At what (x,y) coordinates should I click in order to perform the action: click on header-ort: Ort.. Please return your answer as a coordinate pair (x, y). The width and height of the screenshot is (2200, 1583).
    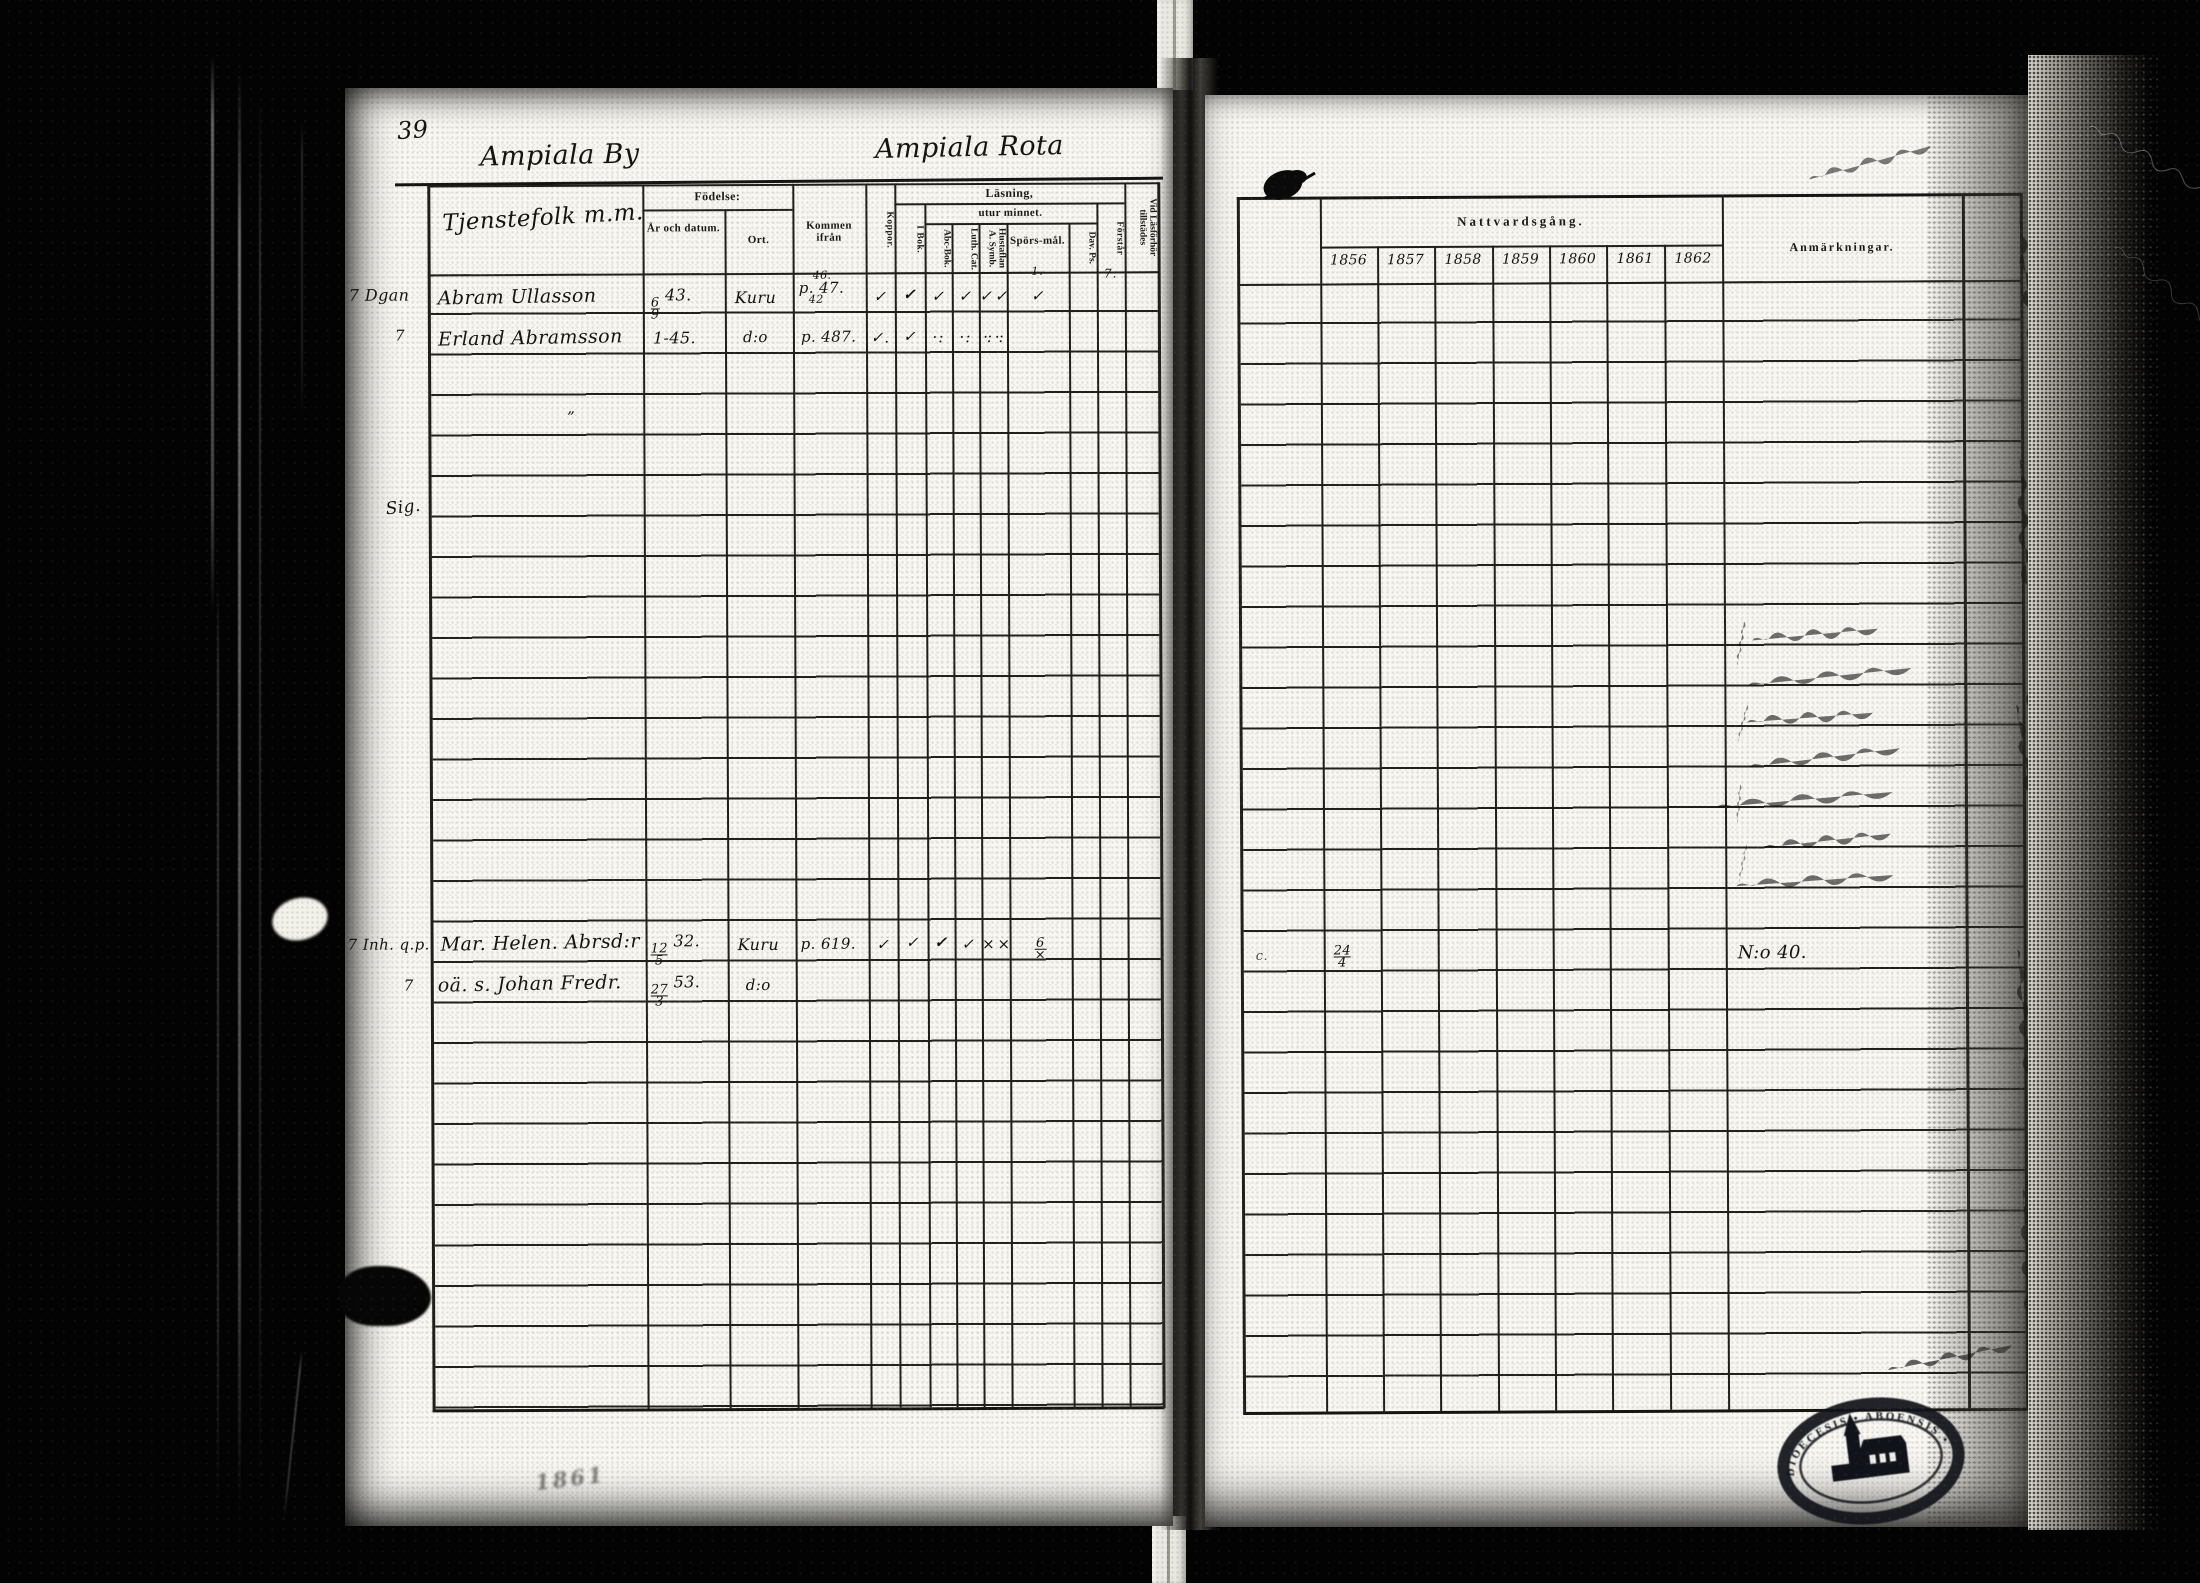
    Looking at the image, I should click on (758, 240).